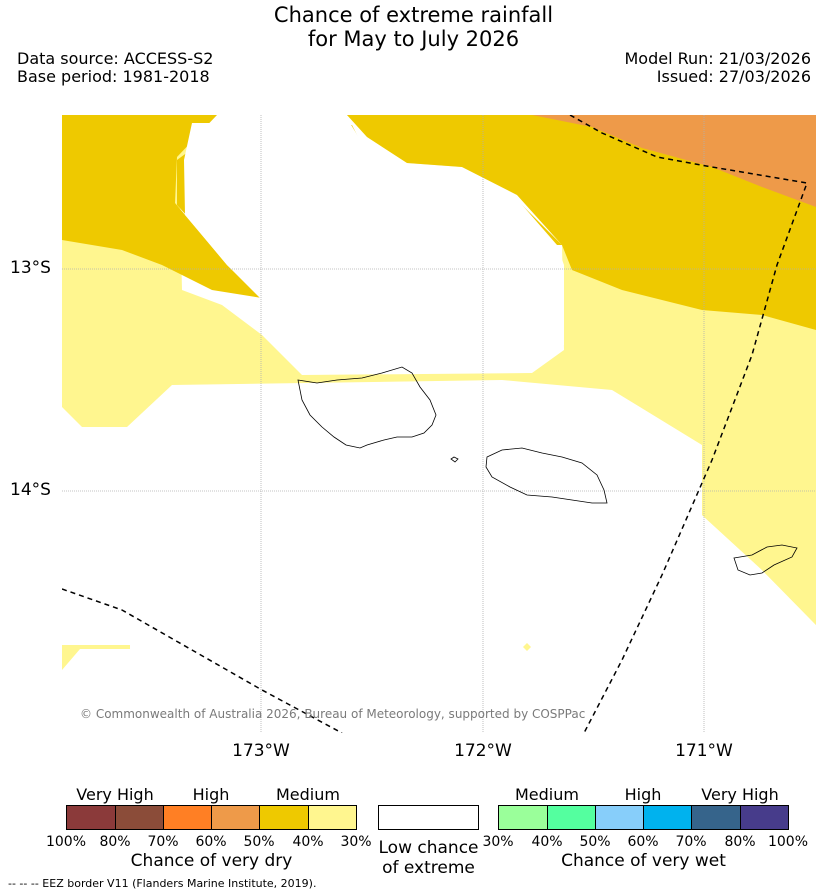 The image size is (827, 896). I want to click on chart-title-line-2: for May to July 2026, so click(413, 39).